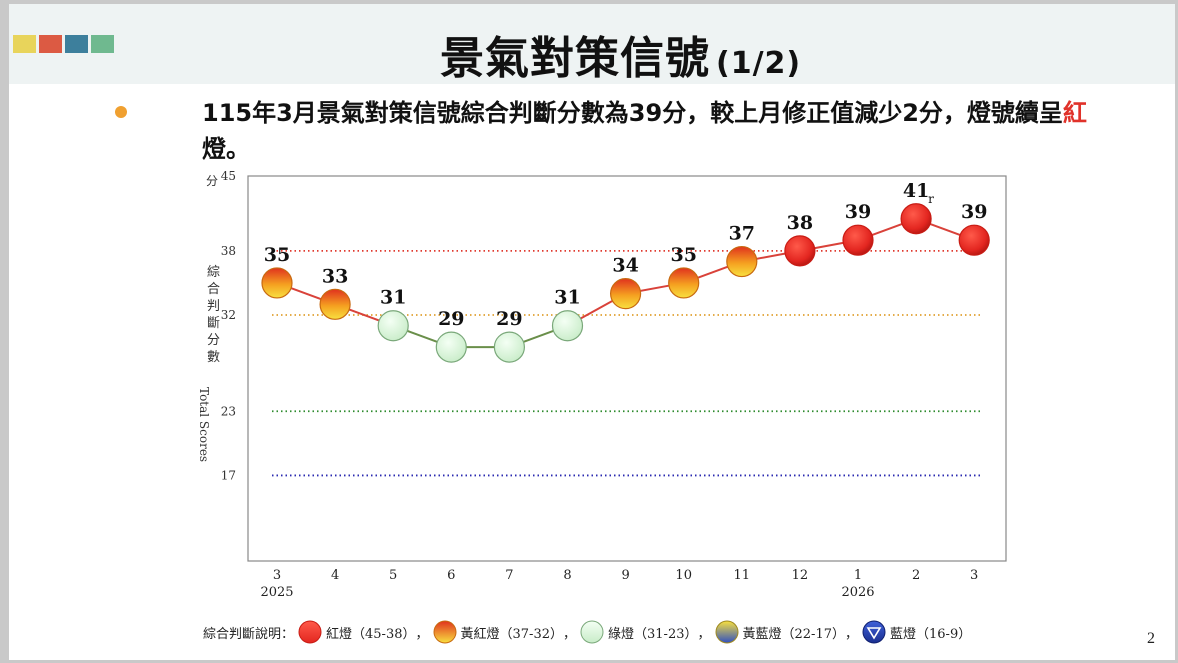  I want to click on x-tick-label: 6, so click(451, 575).